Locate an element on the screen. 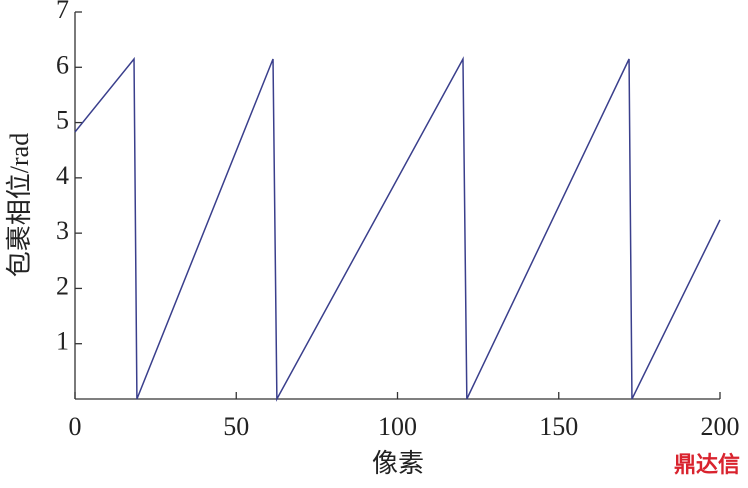 Image resolution: width=748 pixels, height=488 pixels. x-axis-label: 像素 is located at coordinates (398, 463).